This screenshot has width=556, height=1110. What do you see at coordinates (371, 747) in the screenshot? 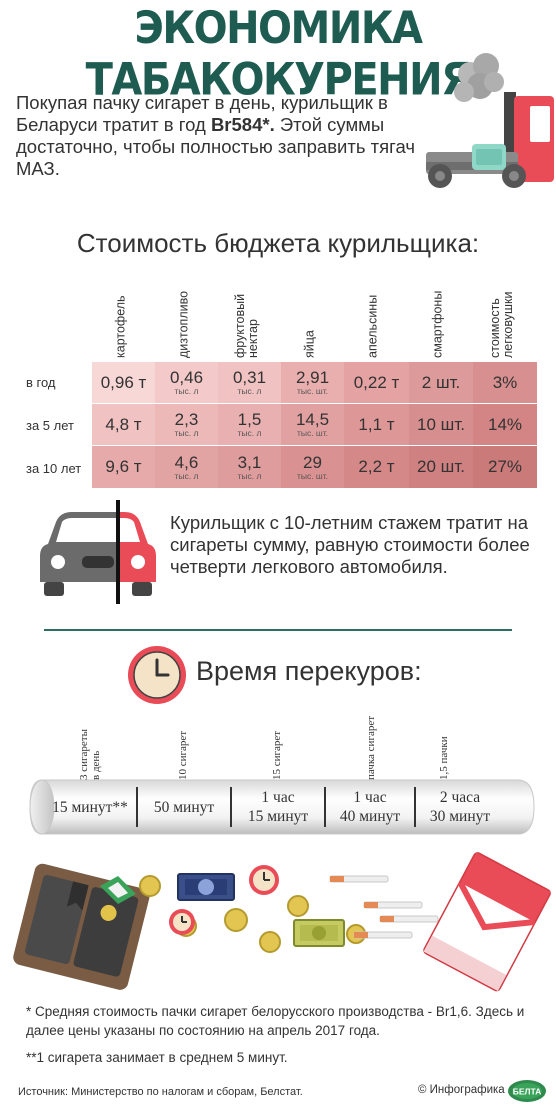
I see `timeline-mark-label: пачка сигарет` at bounding box center [371, 747].